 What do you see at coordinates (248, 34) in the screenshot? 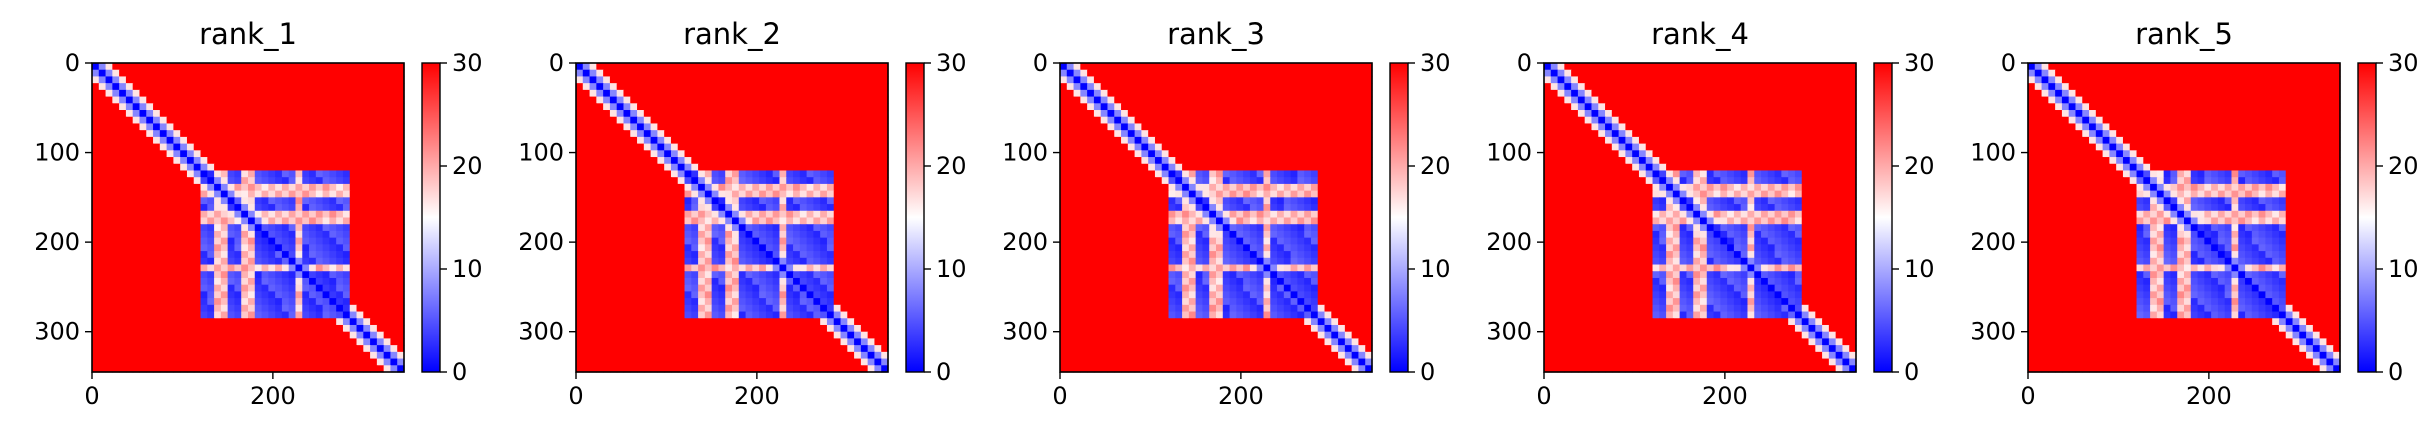
I see `panel-title: rank_1` at bounding box center [248, 34].